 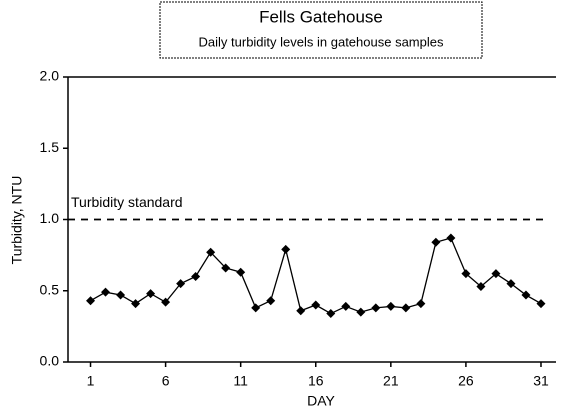 What do you see at coordinates (321, 30) in the screenshot?
I see `title-box` at bounding box center [321, 30].